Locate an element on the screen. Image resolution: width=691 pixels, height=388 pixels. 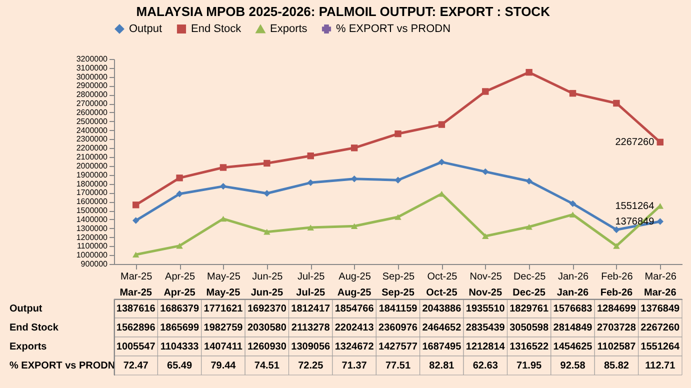
x-tick-label: Oct-25 is located at coordinates (442, 277).